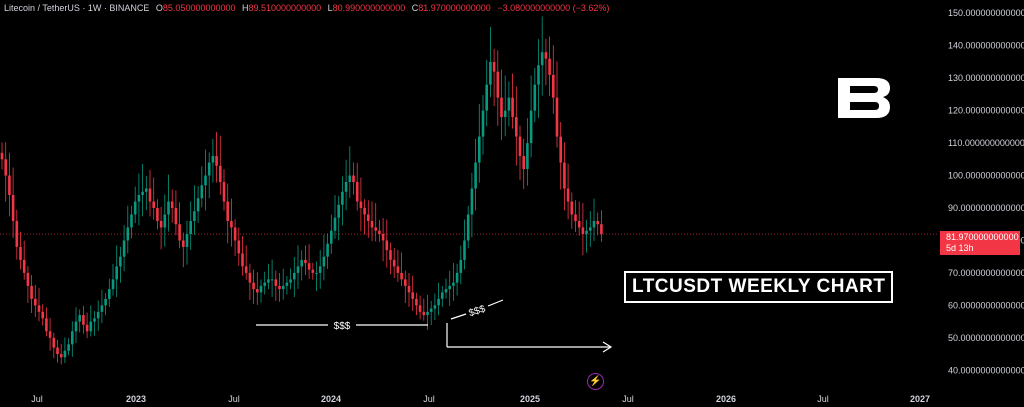  Describe the element at coordinates (981, 203) in the screenshot. I see `y-axis-gutter` at that location.